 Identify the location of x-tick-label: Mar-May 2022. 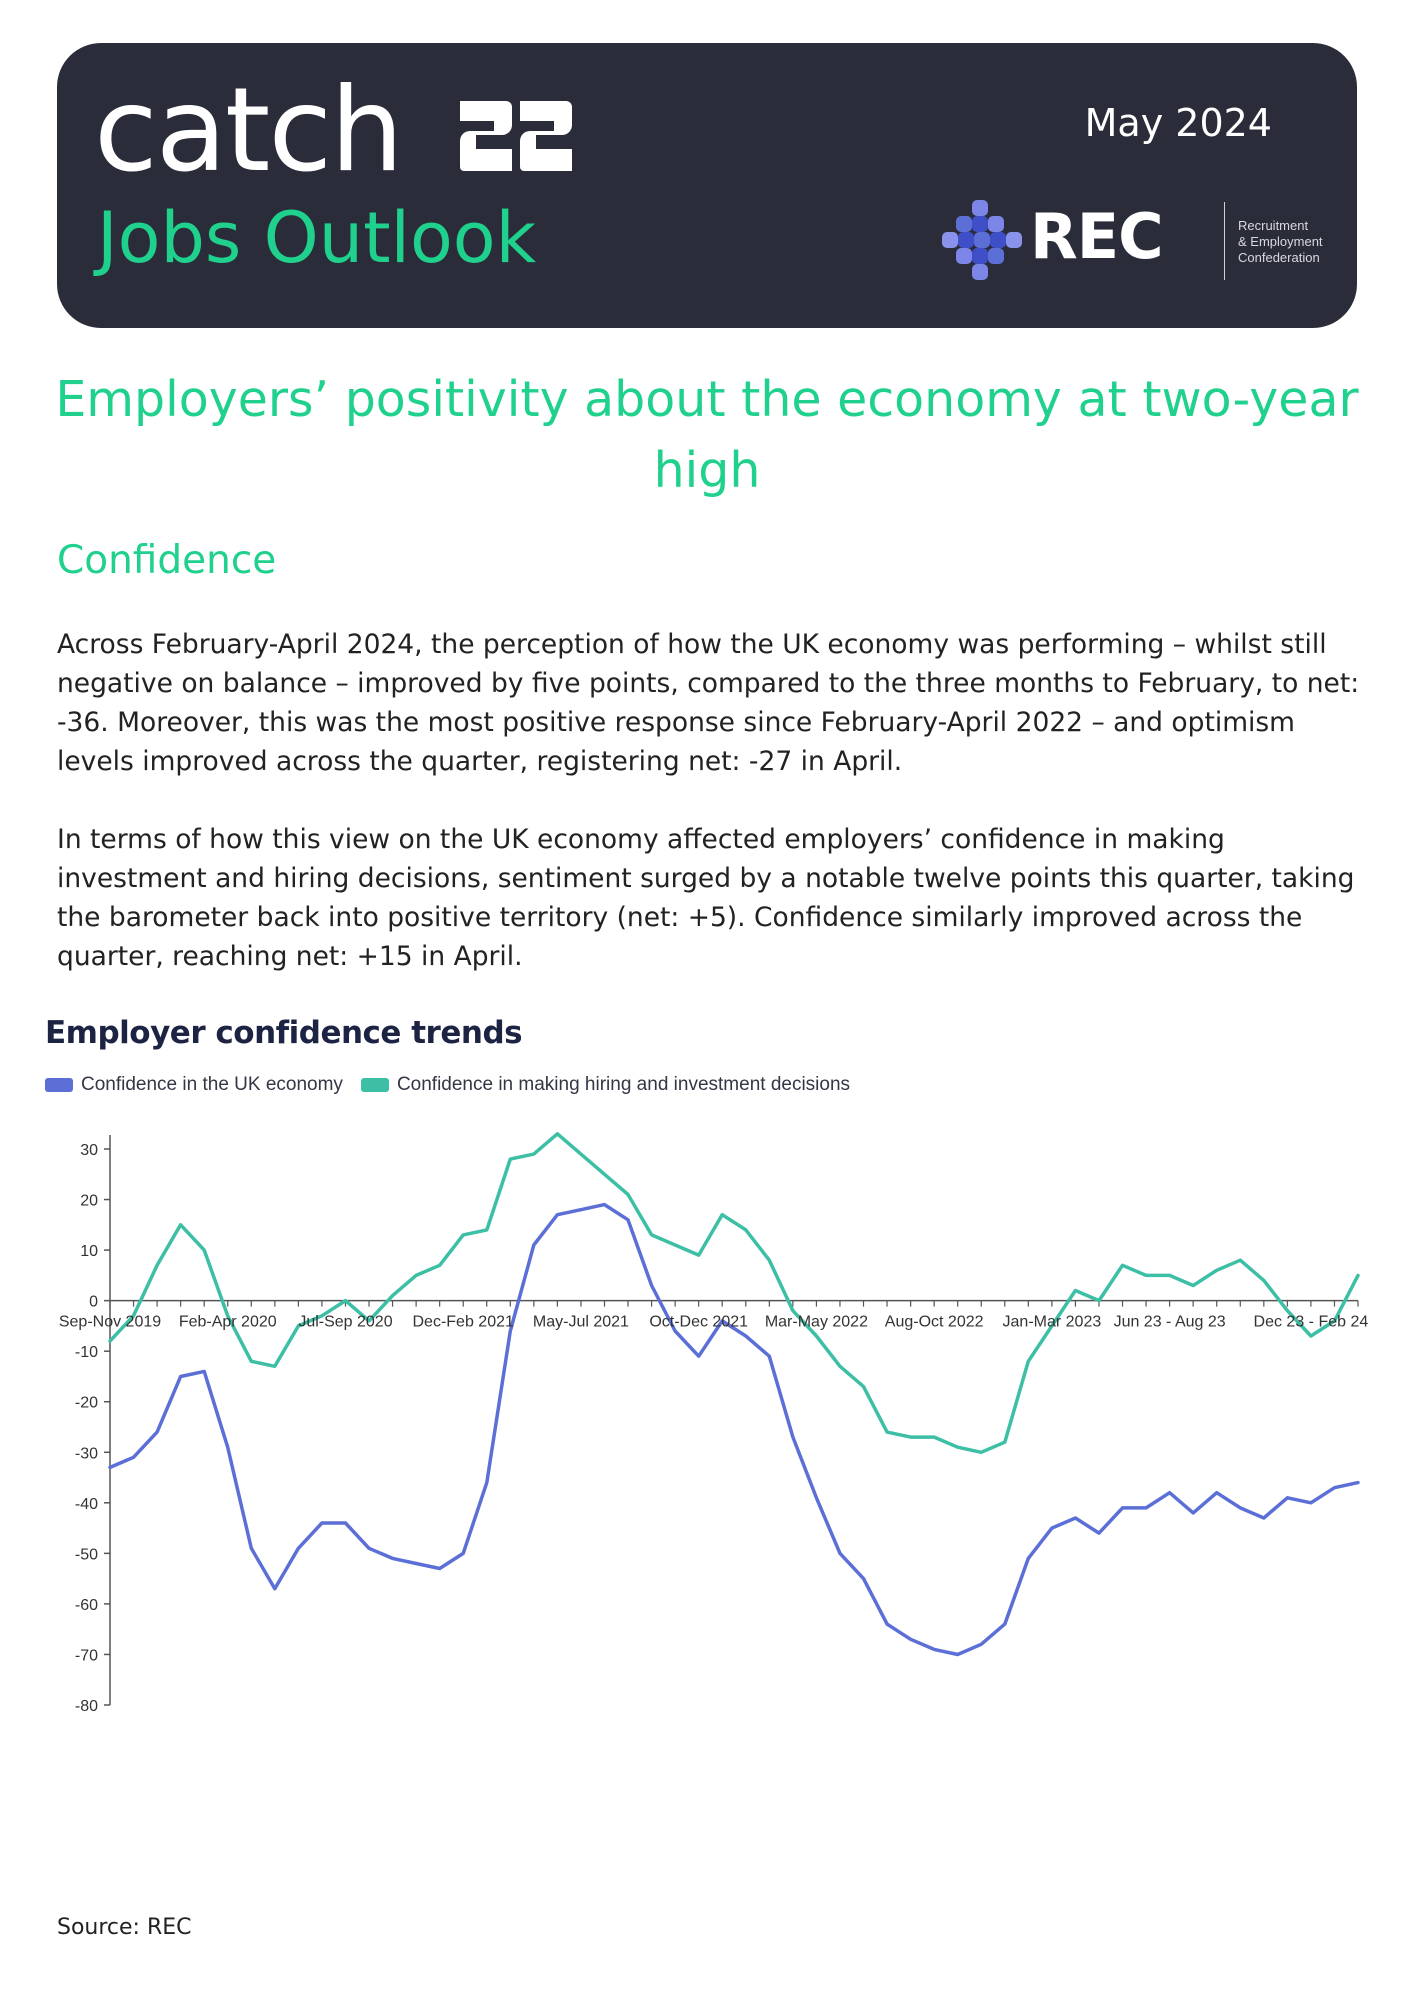
(816, 1322).